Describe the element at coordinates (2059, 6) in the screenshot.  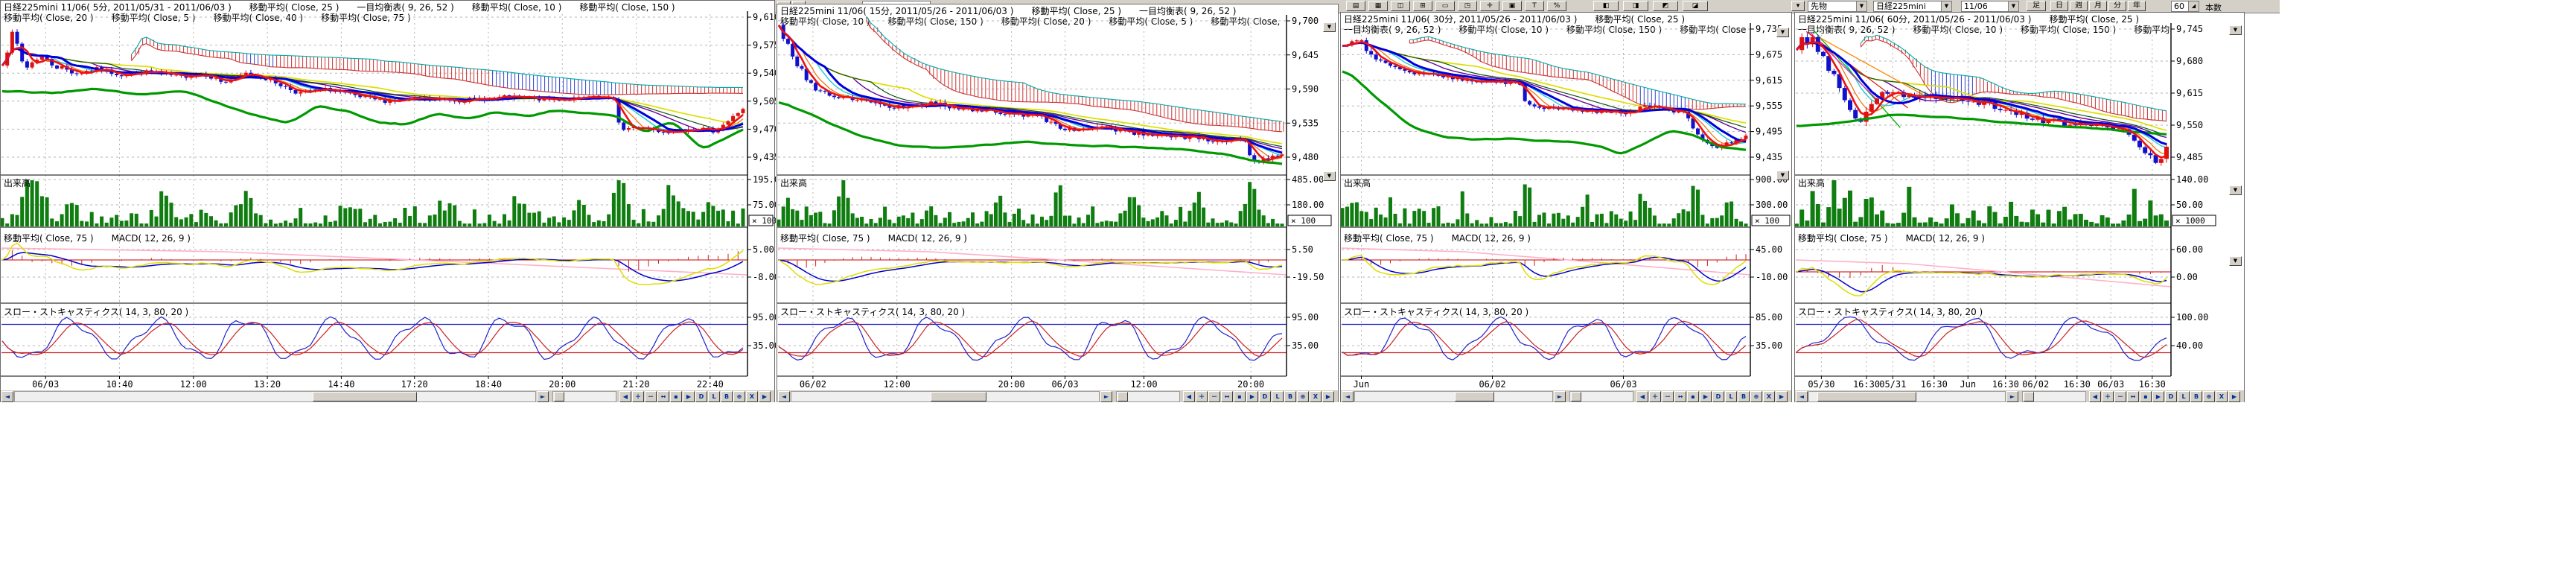
I see `timeframe-button: 日` at that location.